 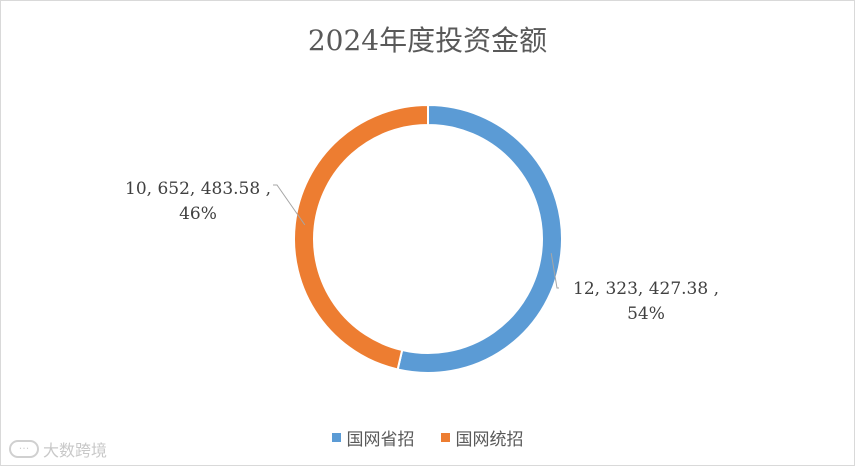 I want to click on data-label-value-1: 12, 323, 427.38 ,, so click(x=646, y=289).